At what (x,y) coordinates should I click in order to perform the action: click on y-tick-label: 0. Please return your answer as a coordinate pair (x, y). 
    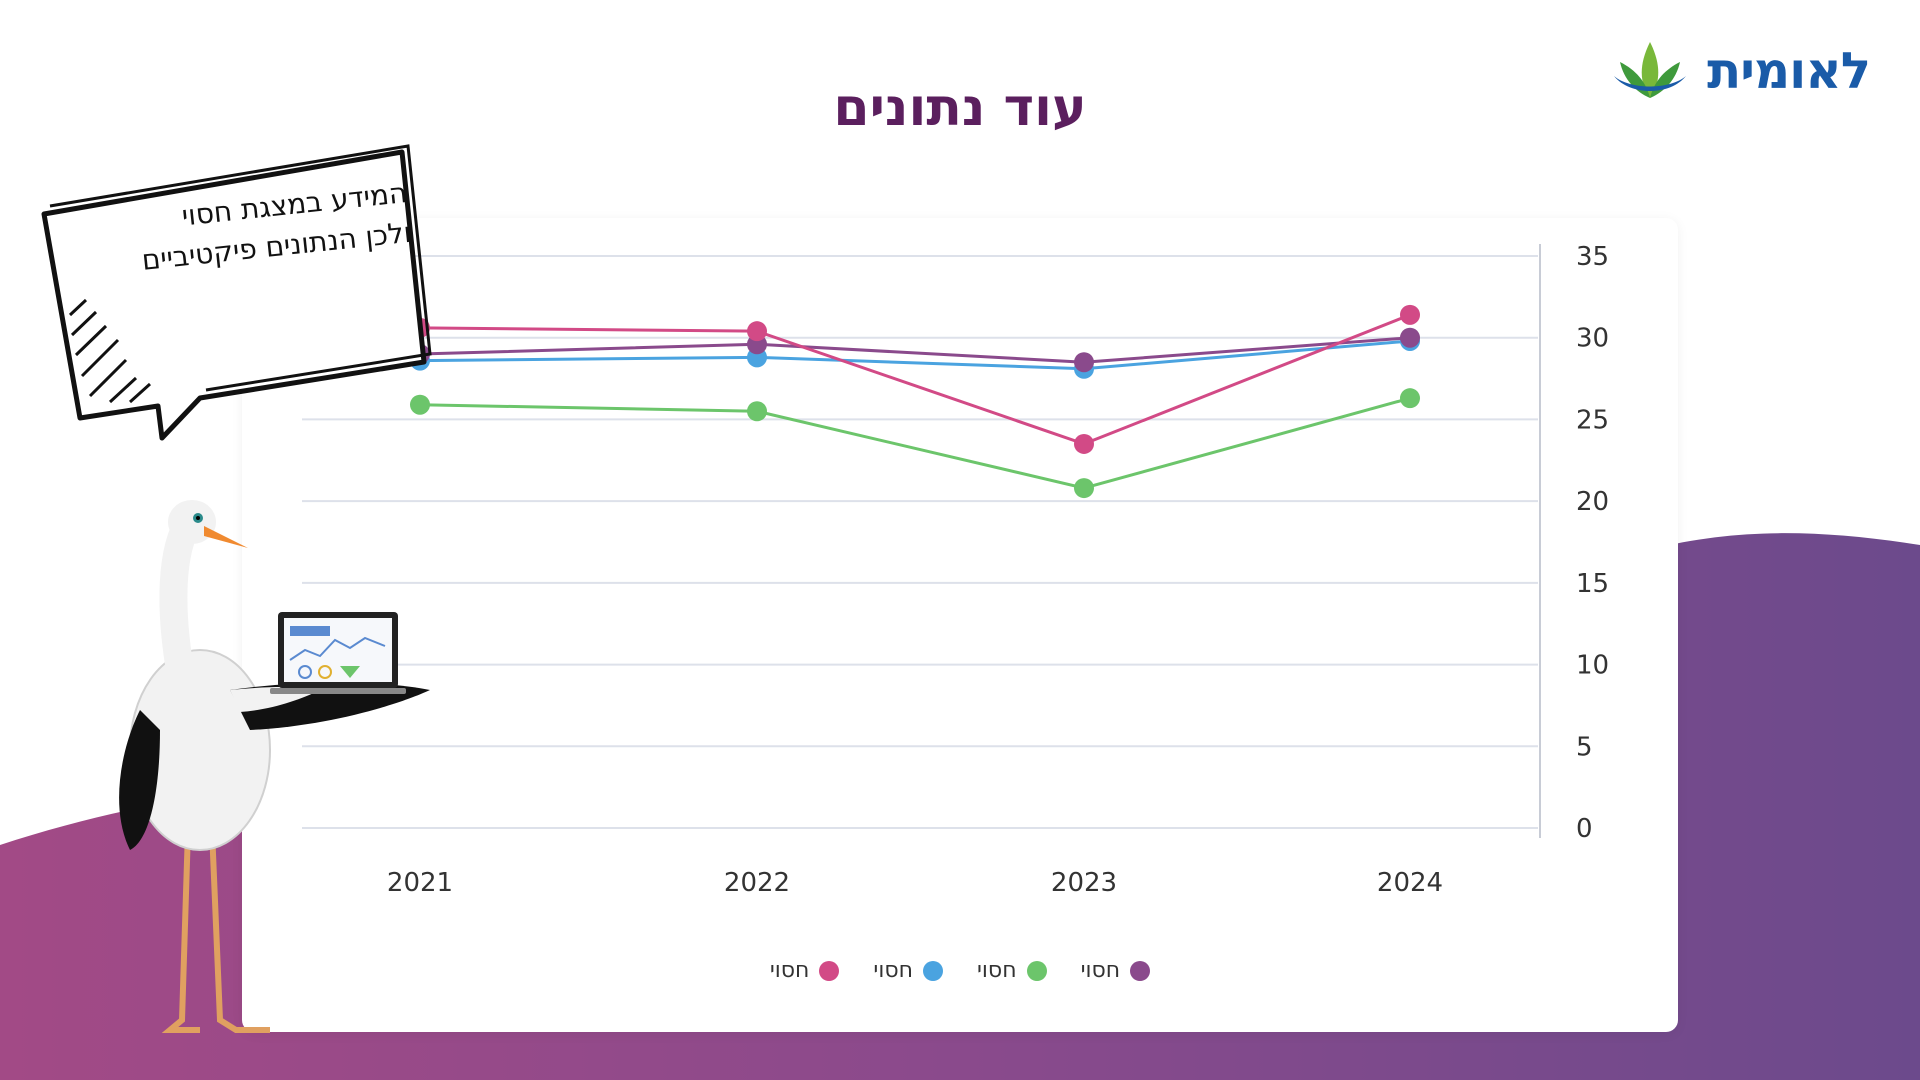
    Looking at the image, I should click on (1584, 829).